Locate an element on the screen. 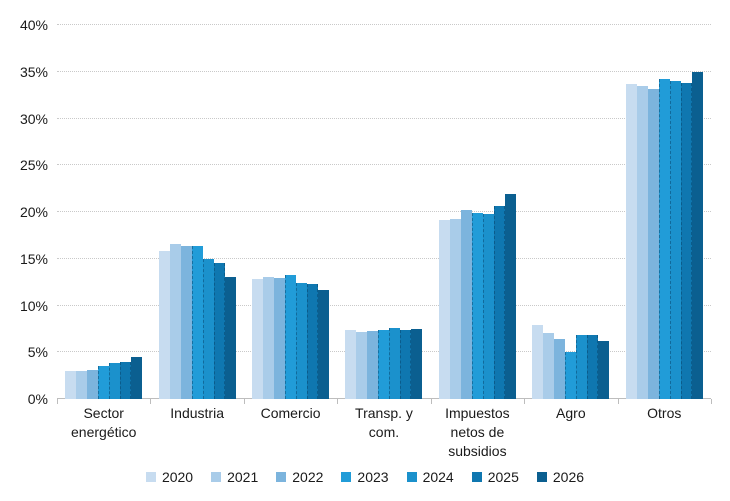 The image size is (730, 501). y-tick-label-5: 5% is located at coordinates (37, 352).